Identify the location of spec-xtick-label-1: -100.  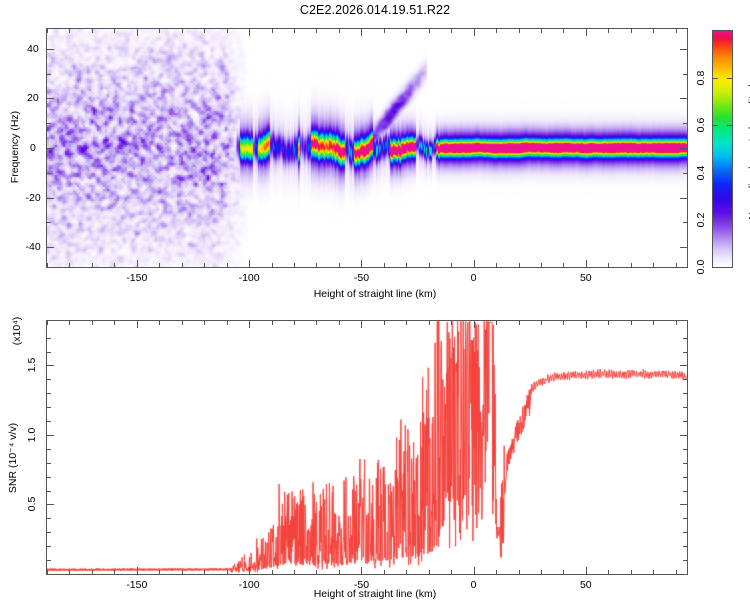
(249, 278).